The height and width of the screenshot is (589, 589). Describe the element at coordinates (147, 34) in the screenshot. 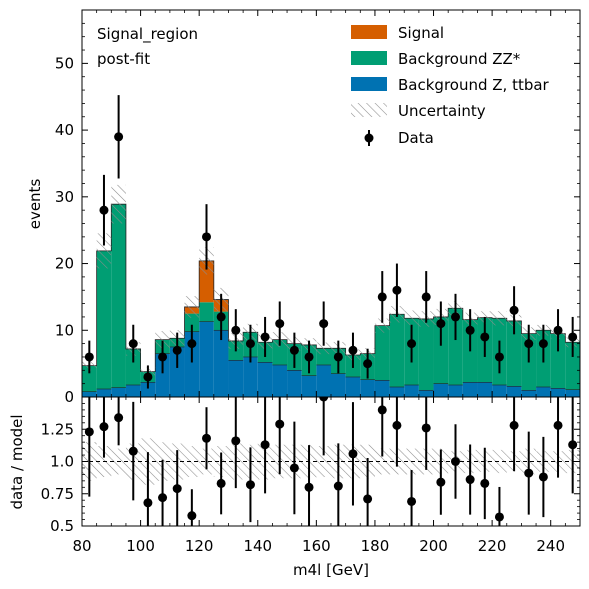

I see `region-annotation: Signal_region` at that location.